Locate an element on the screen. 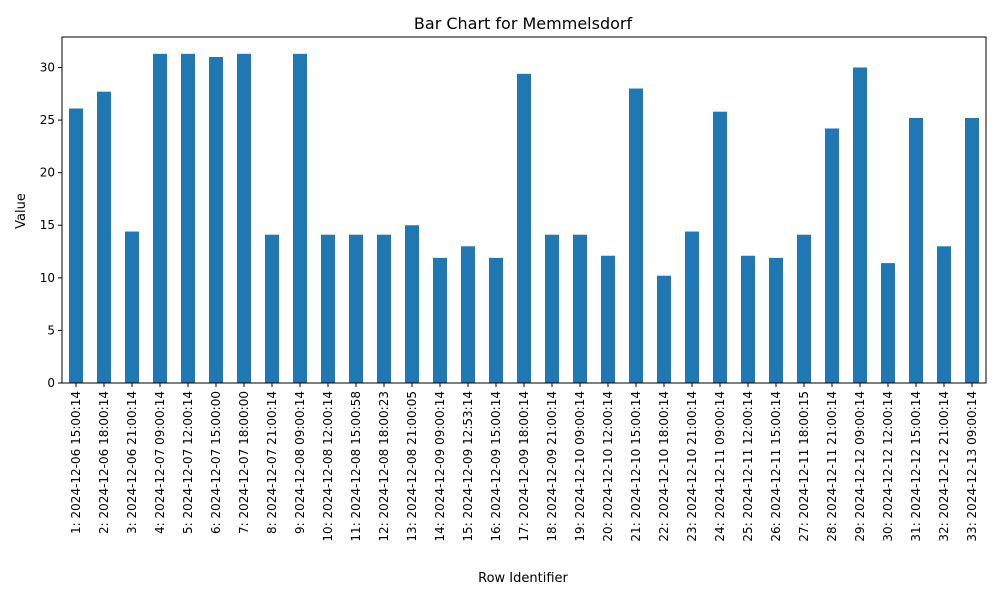  x-tick-label: 30: 2024-12-12 12:00:14 is located at coordinates (888, 466).